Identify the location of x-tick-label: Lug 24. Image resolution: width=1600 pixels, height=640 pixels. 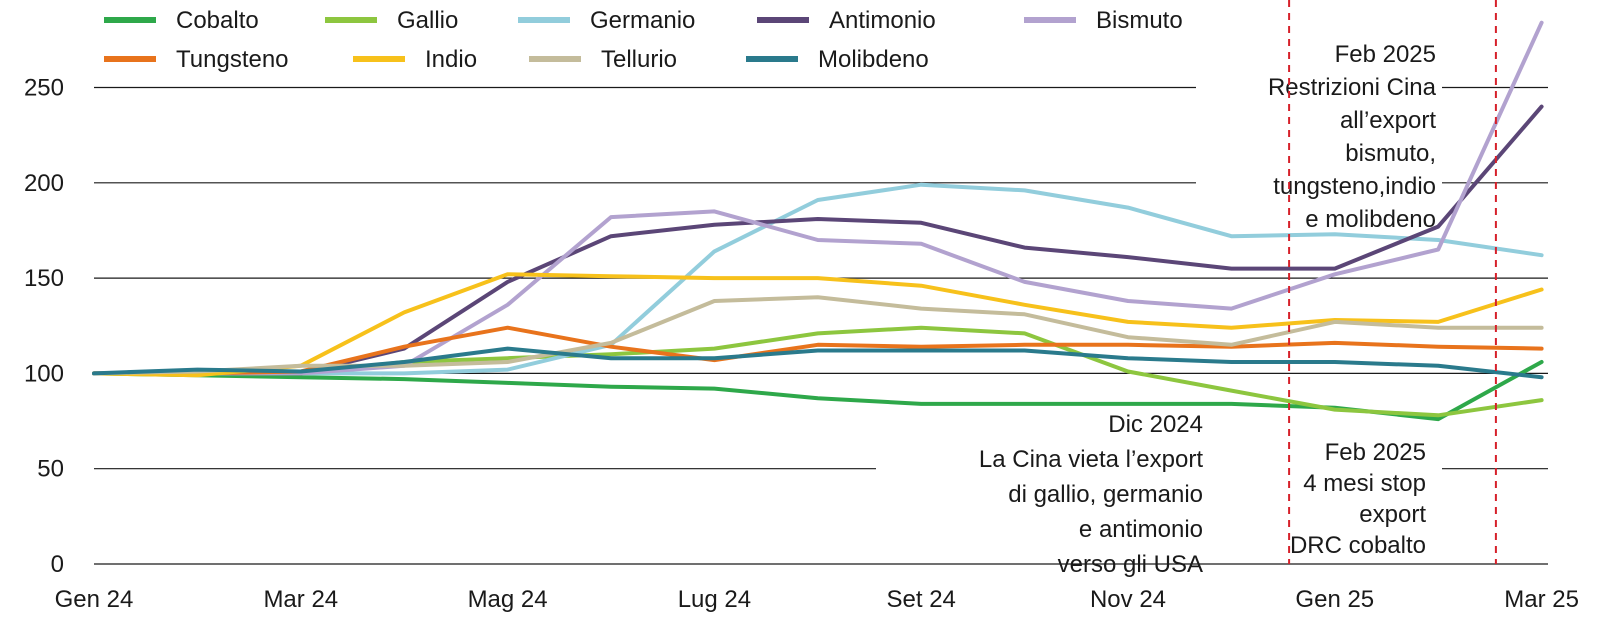
(714, 599).